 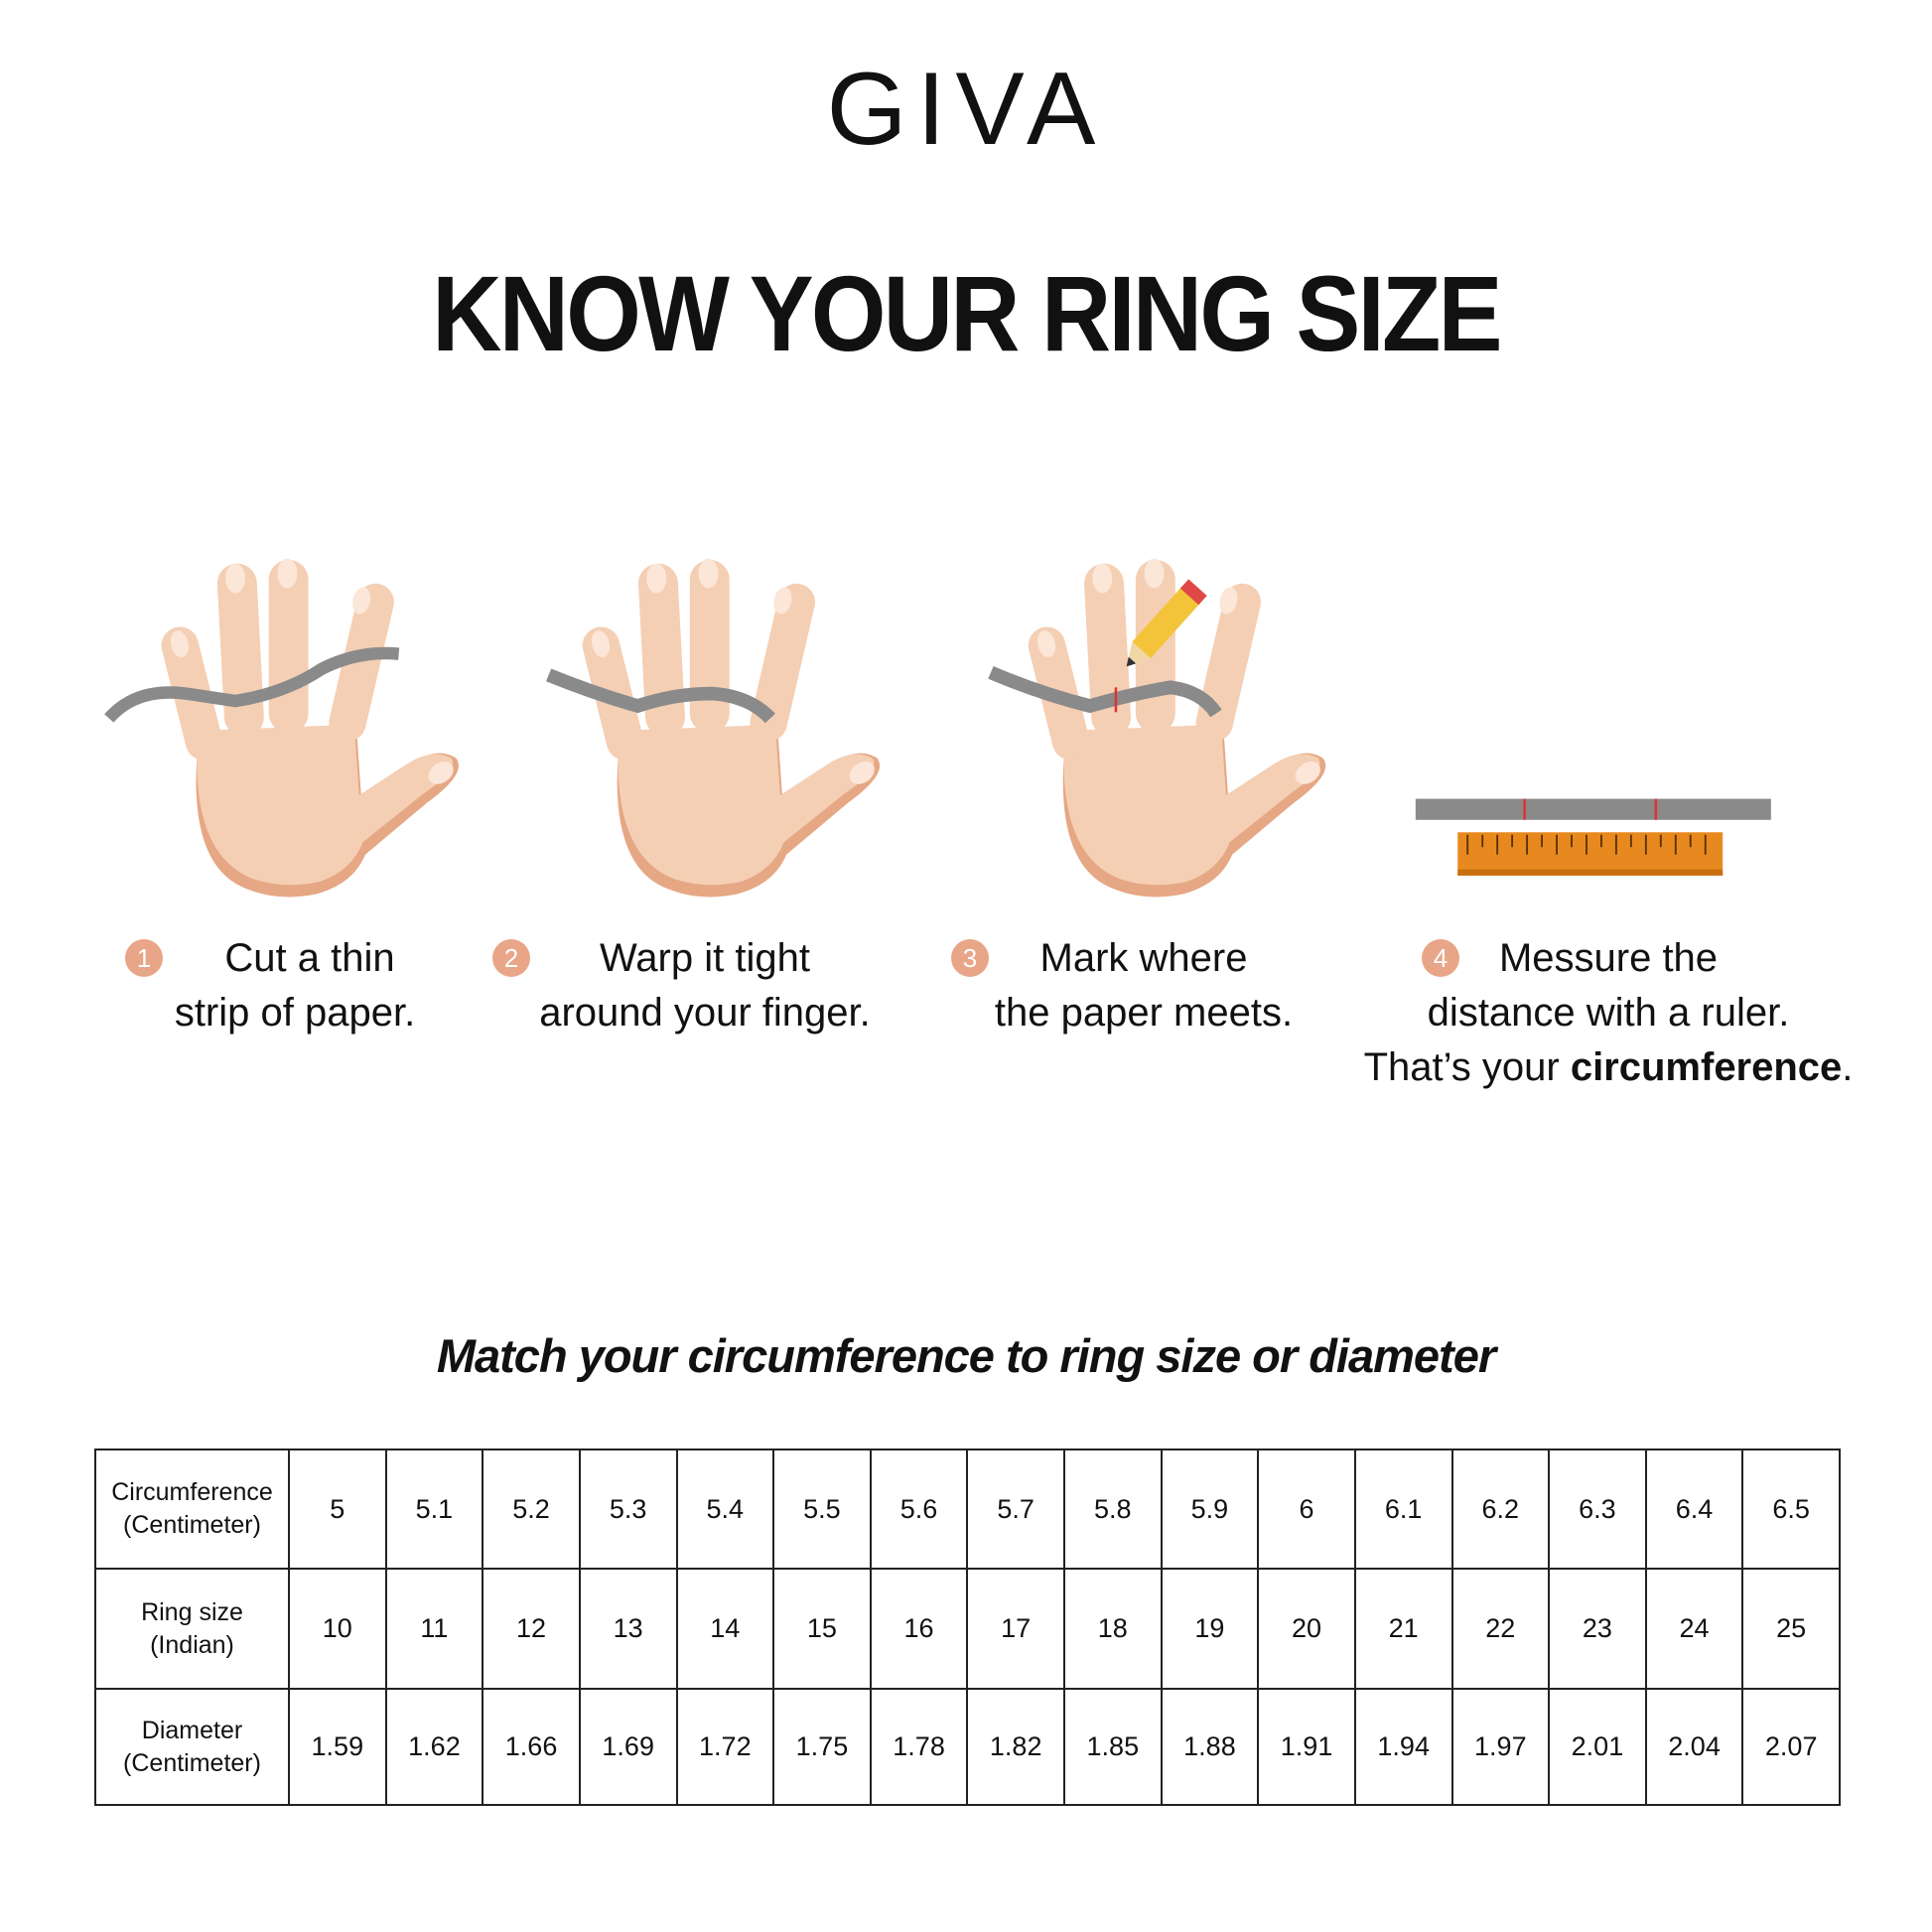 I want to click on table-cell: 2.04, so click(x=1694, y=1747).